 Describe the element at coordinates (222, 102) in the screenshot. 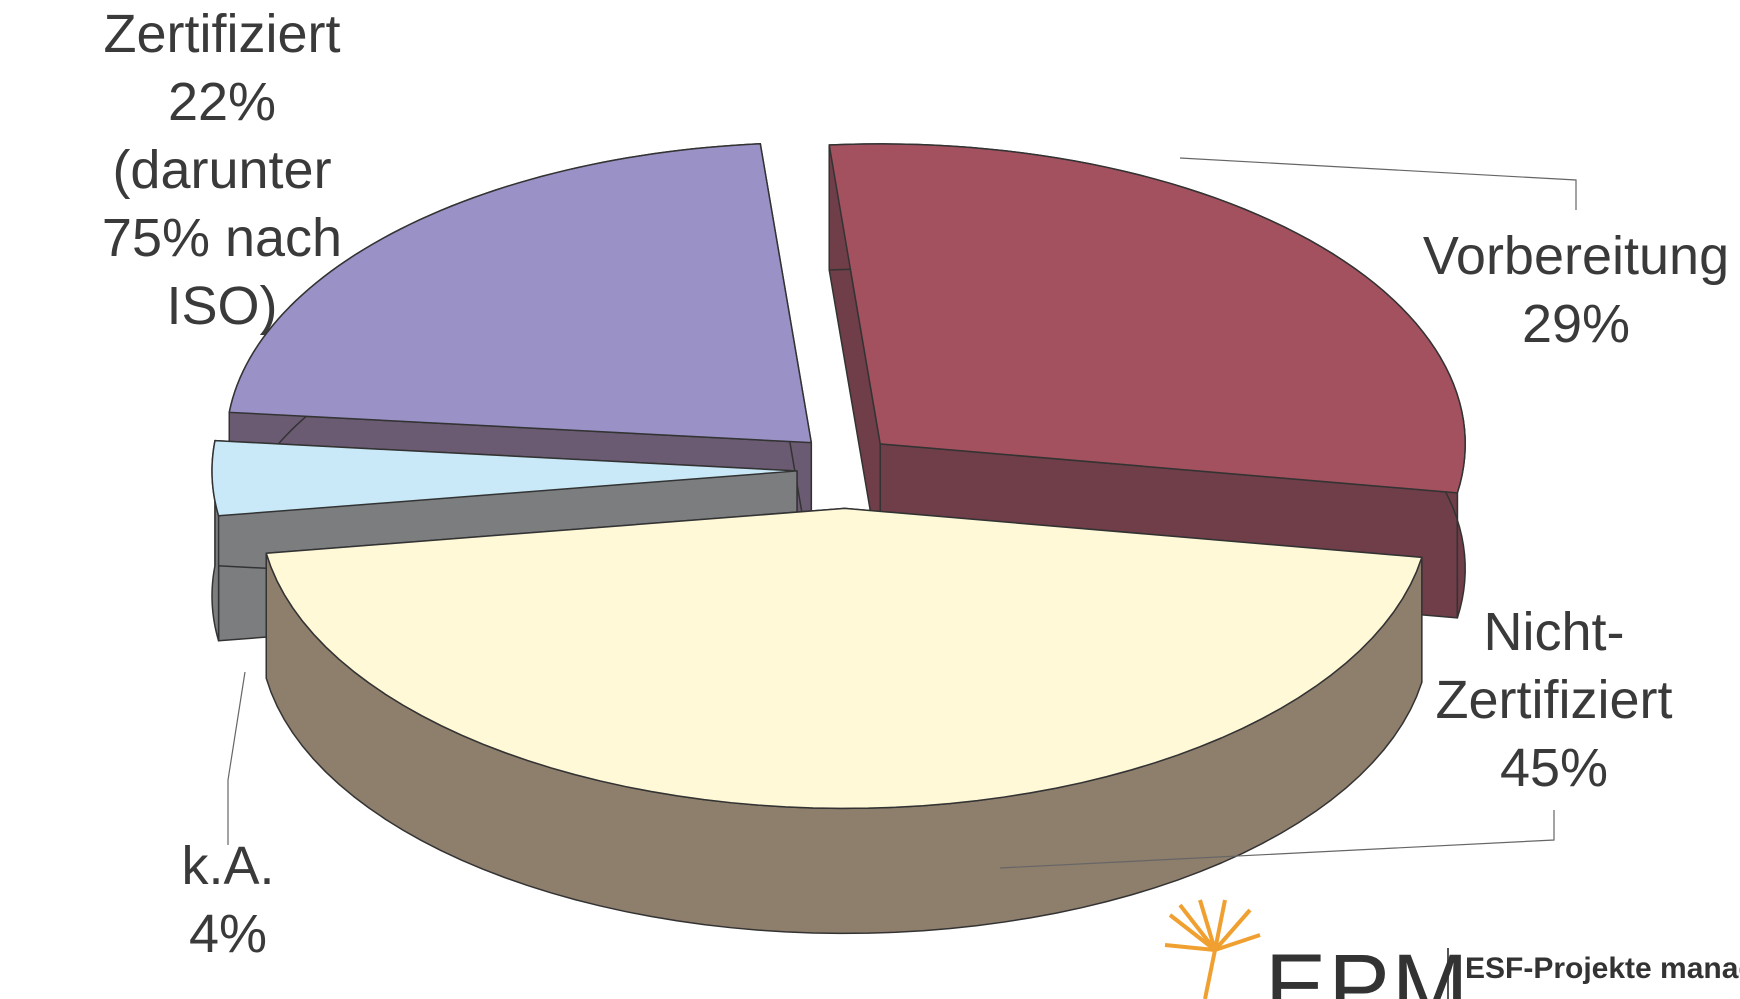

I see `value-label: 22%` at that location.